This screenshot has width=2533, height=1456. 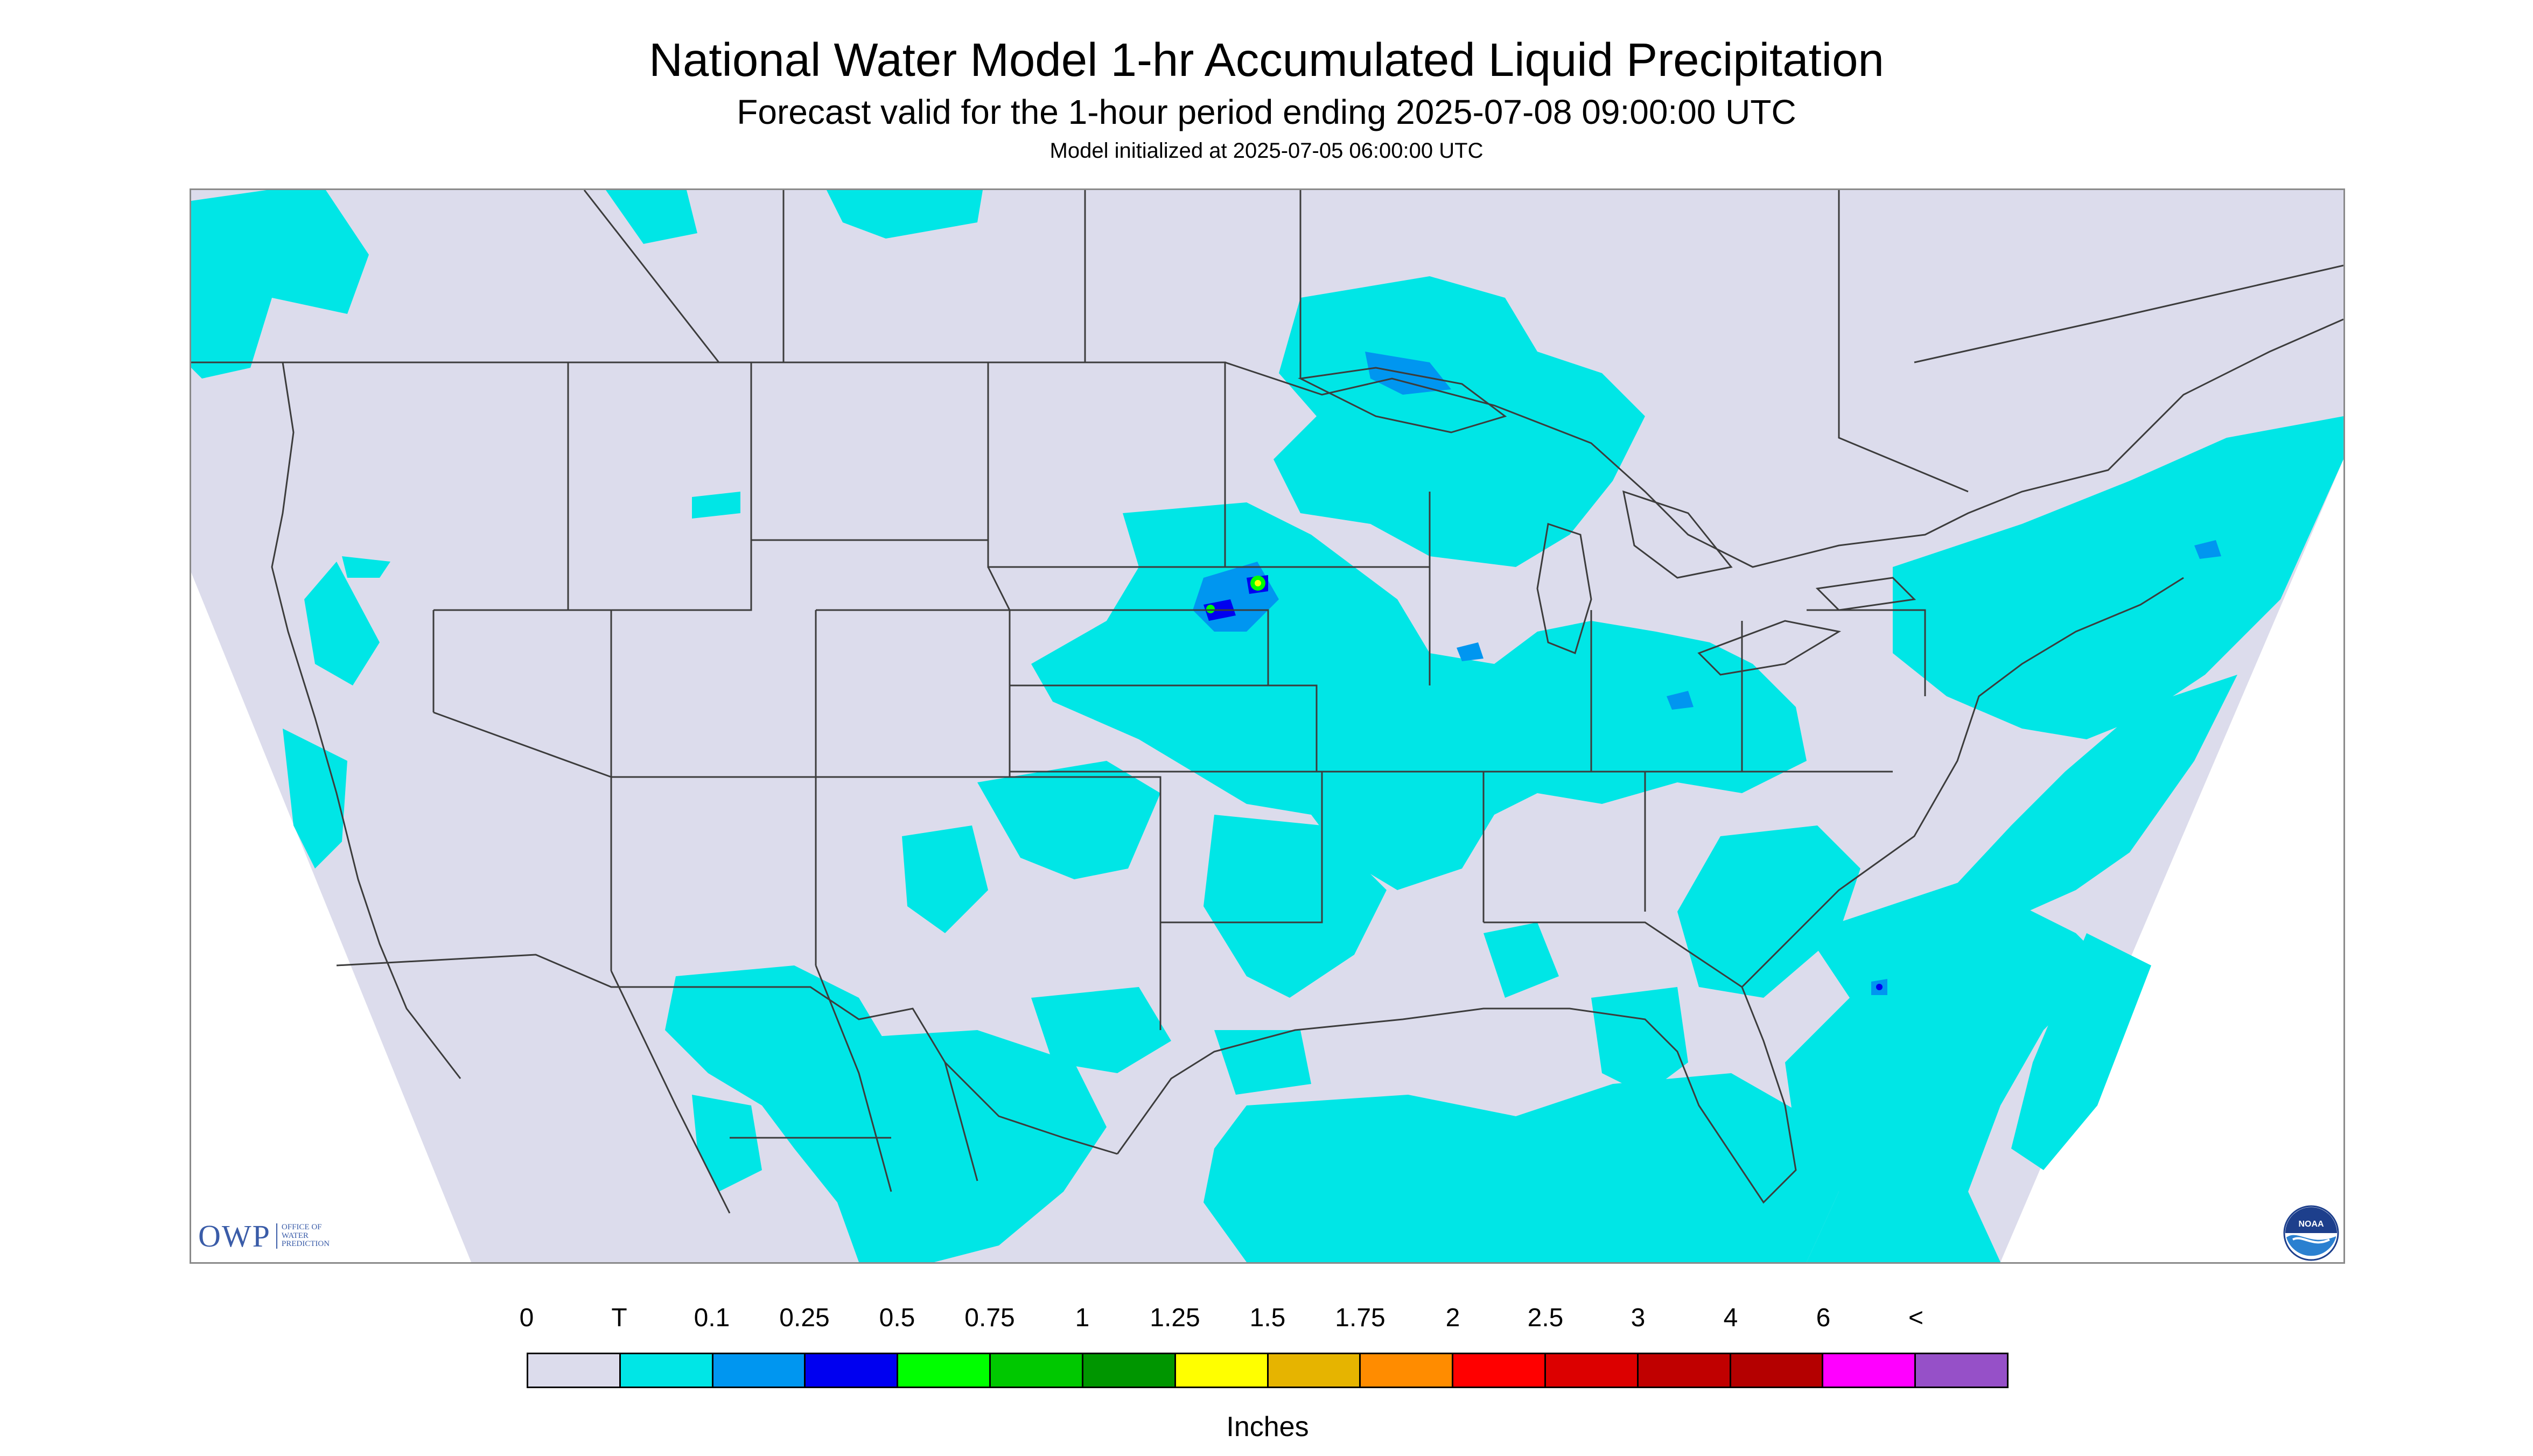 I want to click on owp-sub-line: OFFICE OF, so click(x=302, y=1226).